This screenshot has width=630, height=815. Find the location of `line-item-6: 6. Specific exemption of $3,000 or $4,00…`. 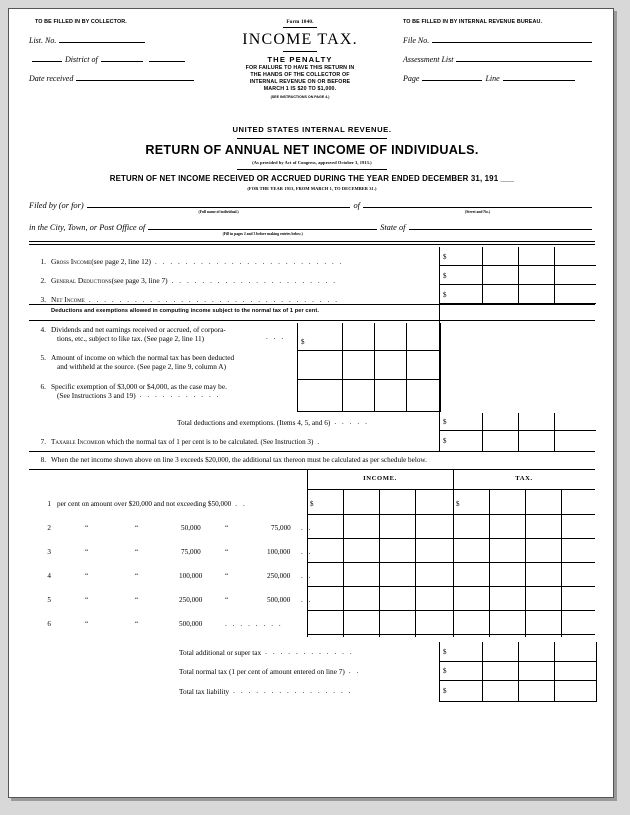

line-item-6: 6. Specific exemption of $3,000 or $4,00… is located at coordinates (145, 391).